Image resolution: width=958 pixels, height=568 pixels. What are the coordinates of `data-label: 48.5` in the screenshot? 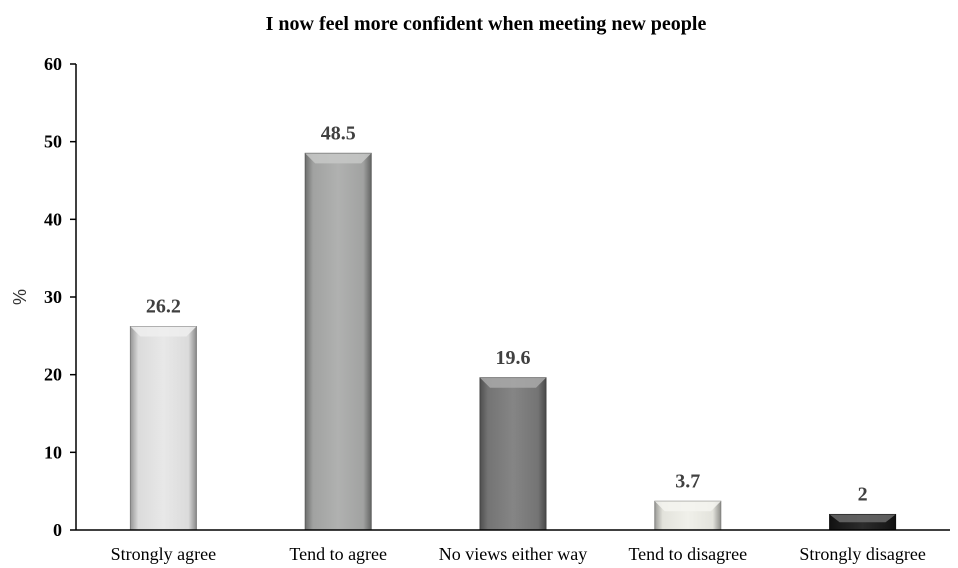 It's located at (338, 133).